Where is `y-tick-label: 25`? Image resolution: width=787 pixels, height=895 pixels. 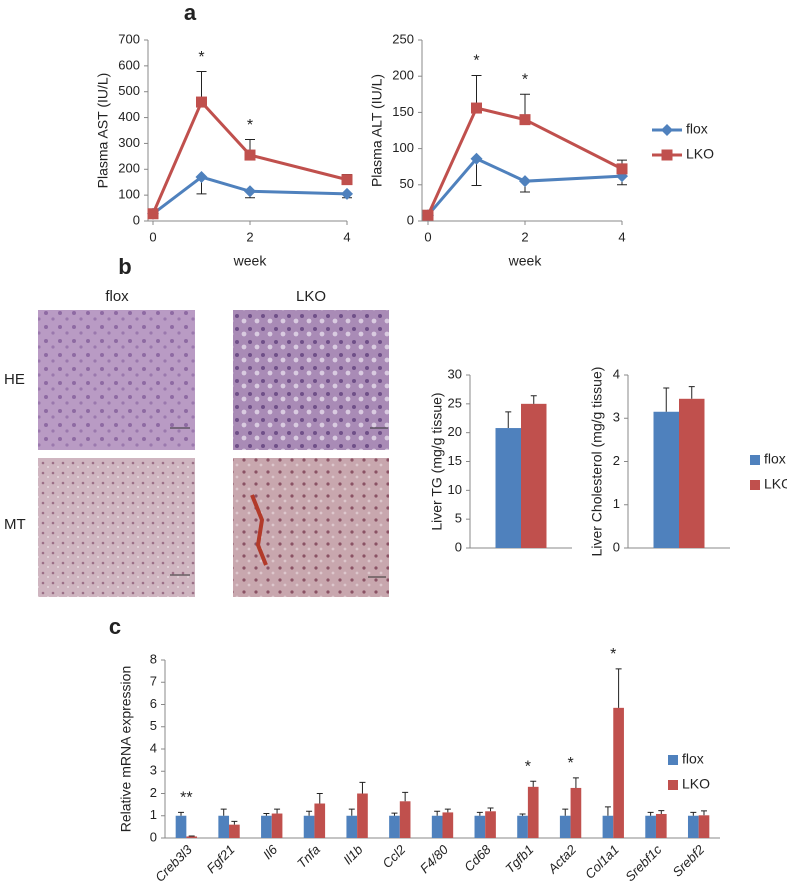
y-tick-label: 25 is located at coordinates (455, 402).